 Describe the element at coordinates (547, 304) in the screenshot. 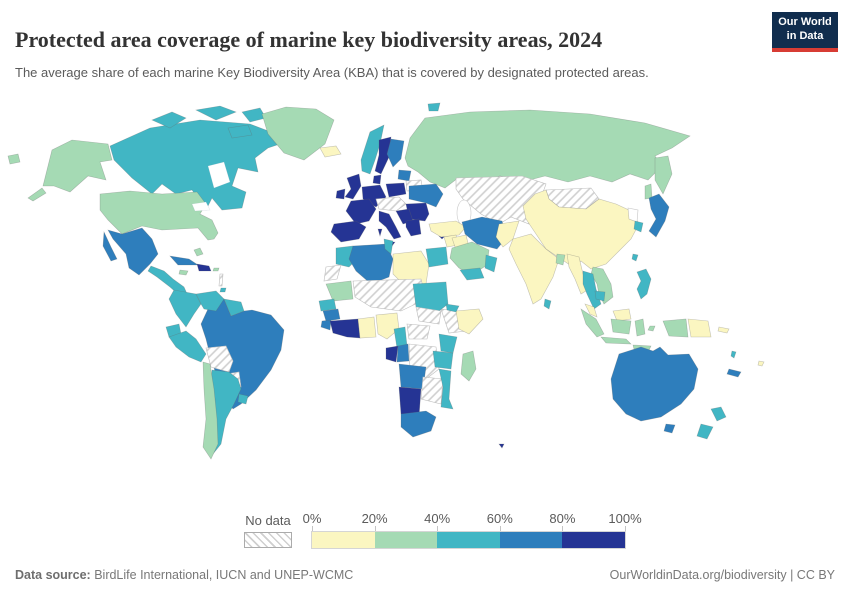

I see `country-sri-lanka` at that location.